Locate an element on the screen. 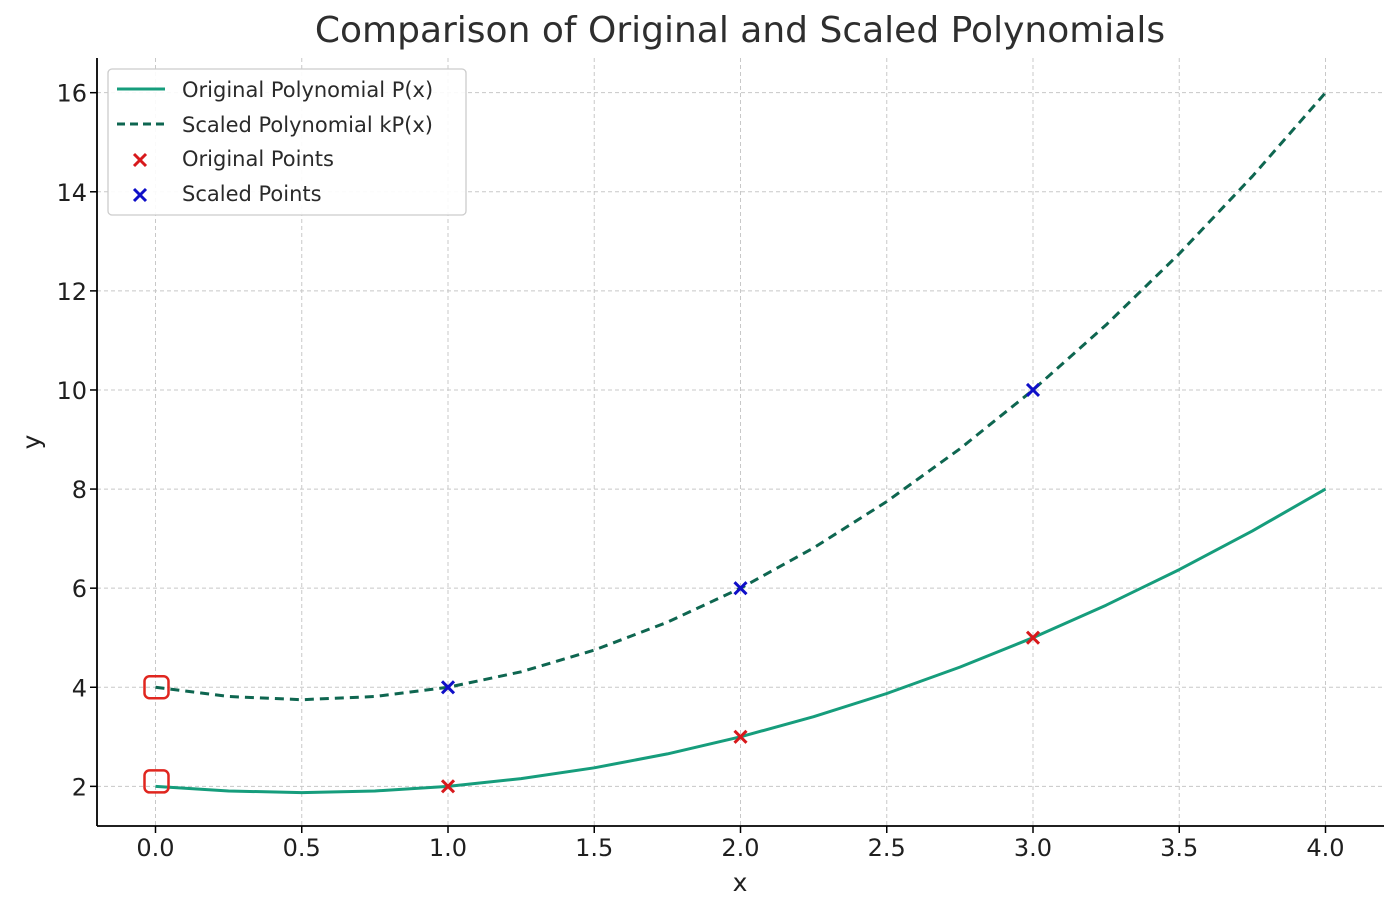  x-tick-label: 0.0 is located at coordinates (155, 848).